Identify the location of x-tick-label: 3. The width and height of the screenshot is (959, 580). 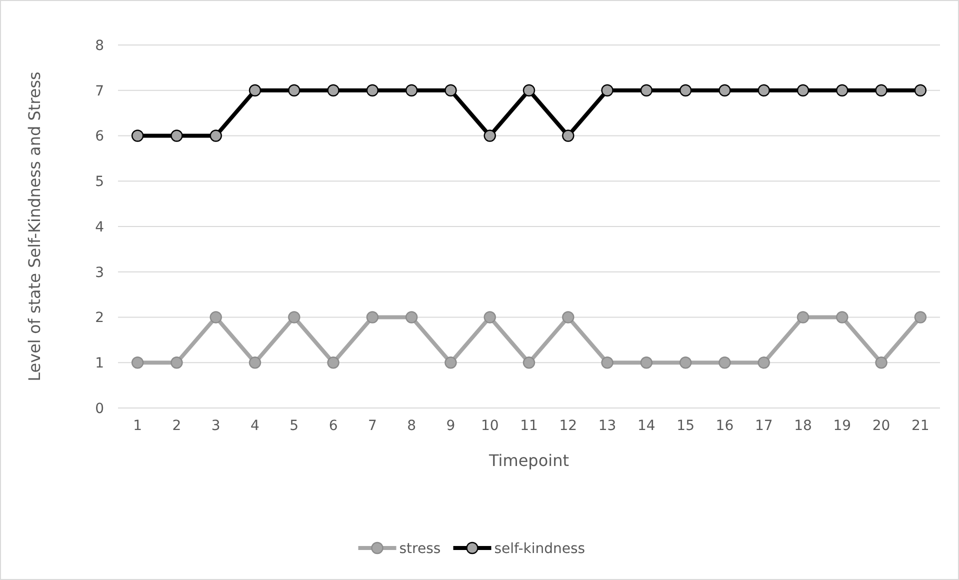
(215, 426).